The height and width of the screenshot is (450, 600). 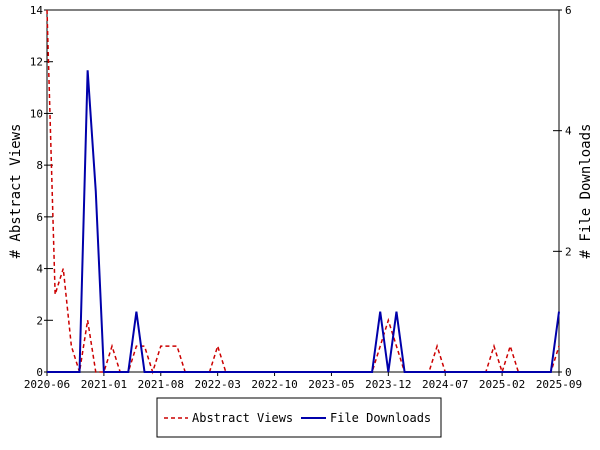 I want to click on x-tick-label: 2021-08, so click(x=161, y=384).